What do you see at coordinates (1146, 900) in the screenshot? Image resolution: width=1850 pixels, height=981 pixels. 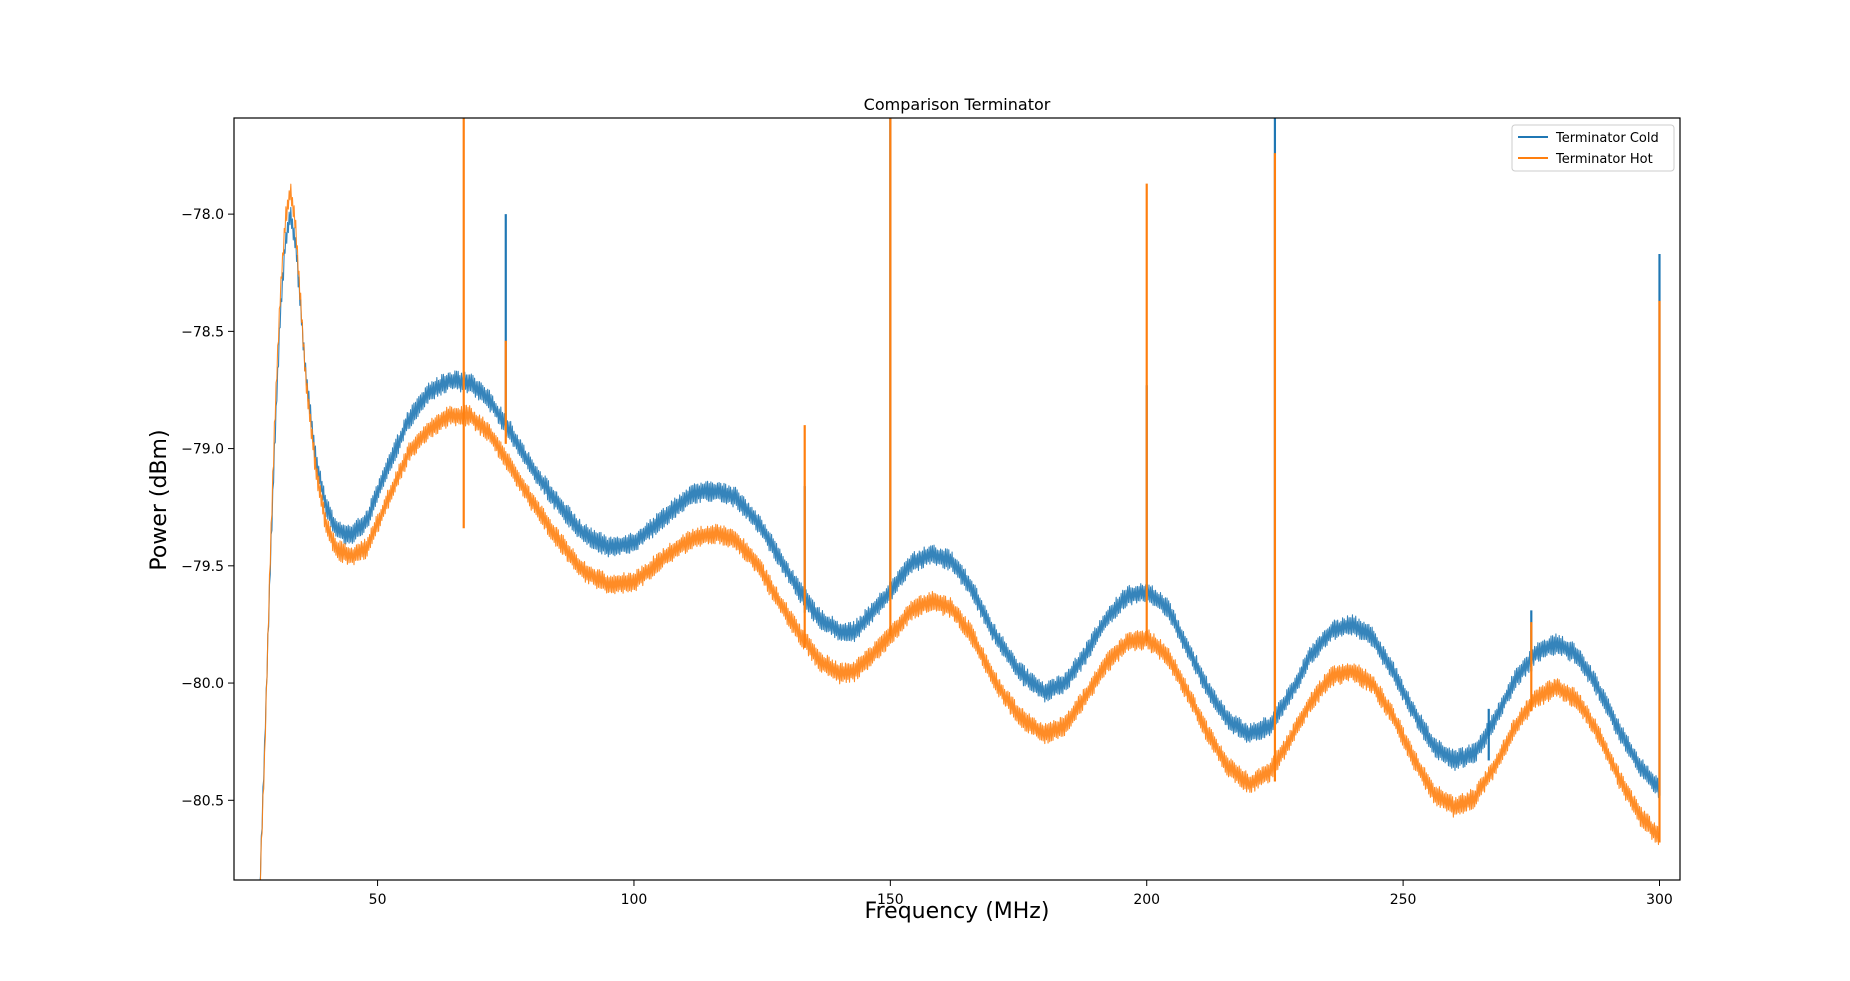 I see `x-tick-label: 200` at bounding box center [1146, 900].